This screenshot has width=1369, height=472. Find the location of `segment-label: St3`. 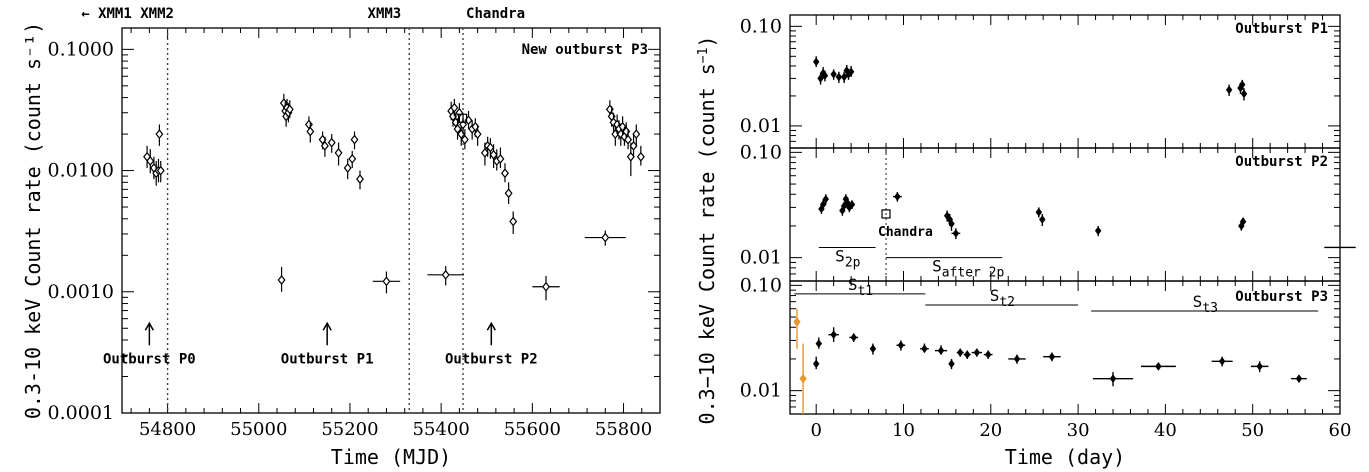

segment-label: St3 is located at coordinates (1205, 304).